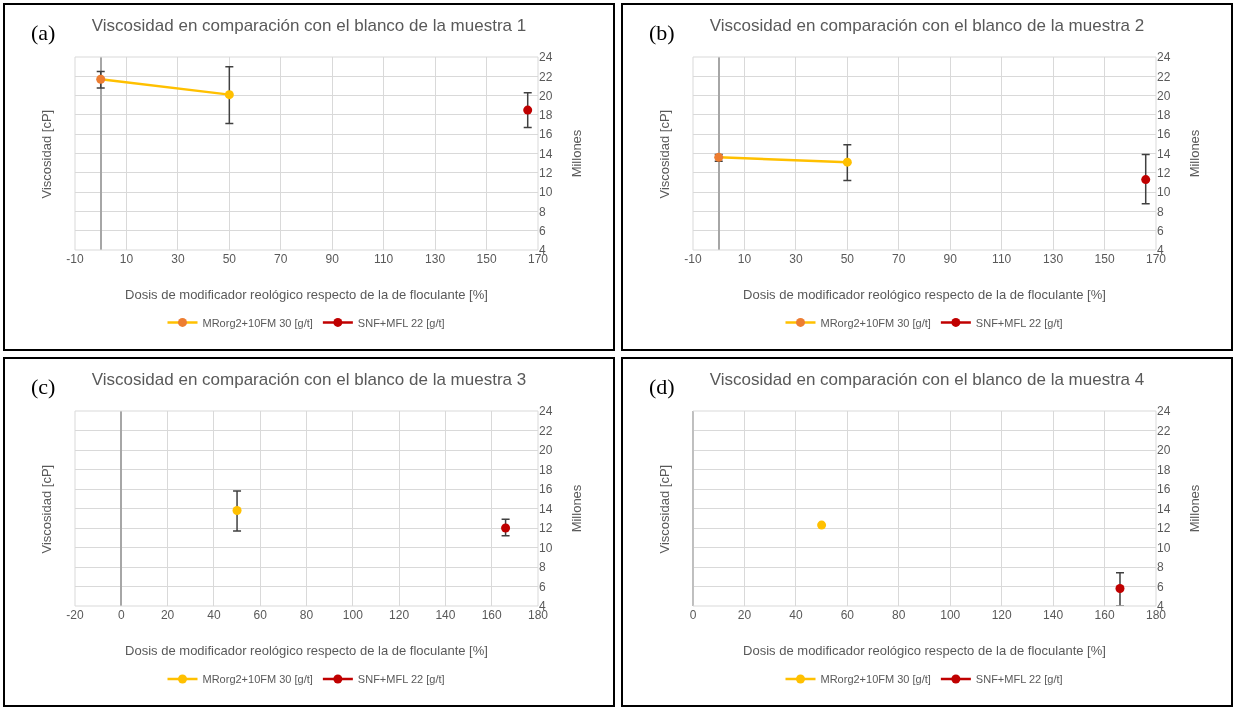 The height and width of the screenshot is (712, 1236). Describe the element at coordinates (43, 32) in the screenshot. I see `text: (a)` at that location.